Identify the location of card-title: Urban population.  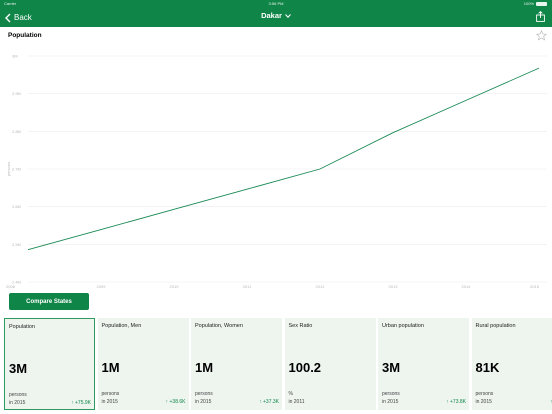
(403, 326).